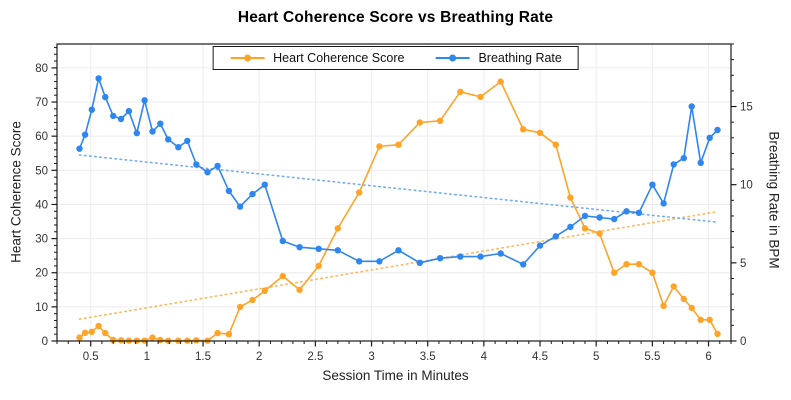  What do you see at coordinates (41, 137) in the screenshot?
I see `y-left-tick-label: 60` at bounding box center [41, 137].